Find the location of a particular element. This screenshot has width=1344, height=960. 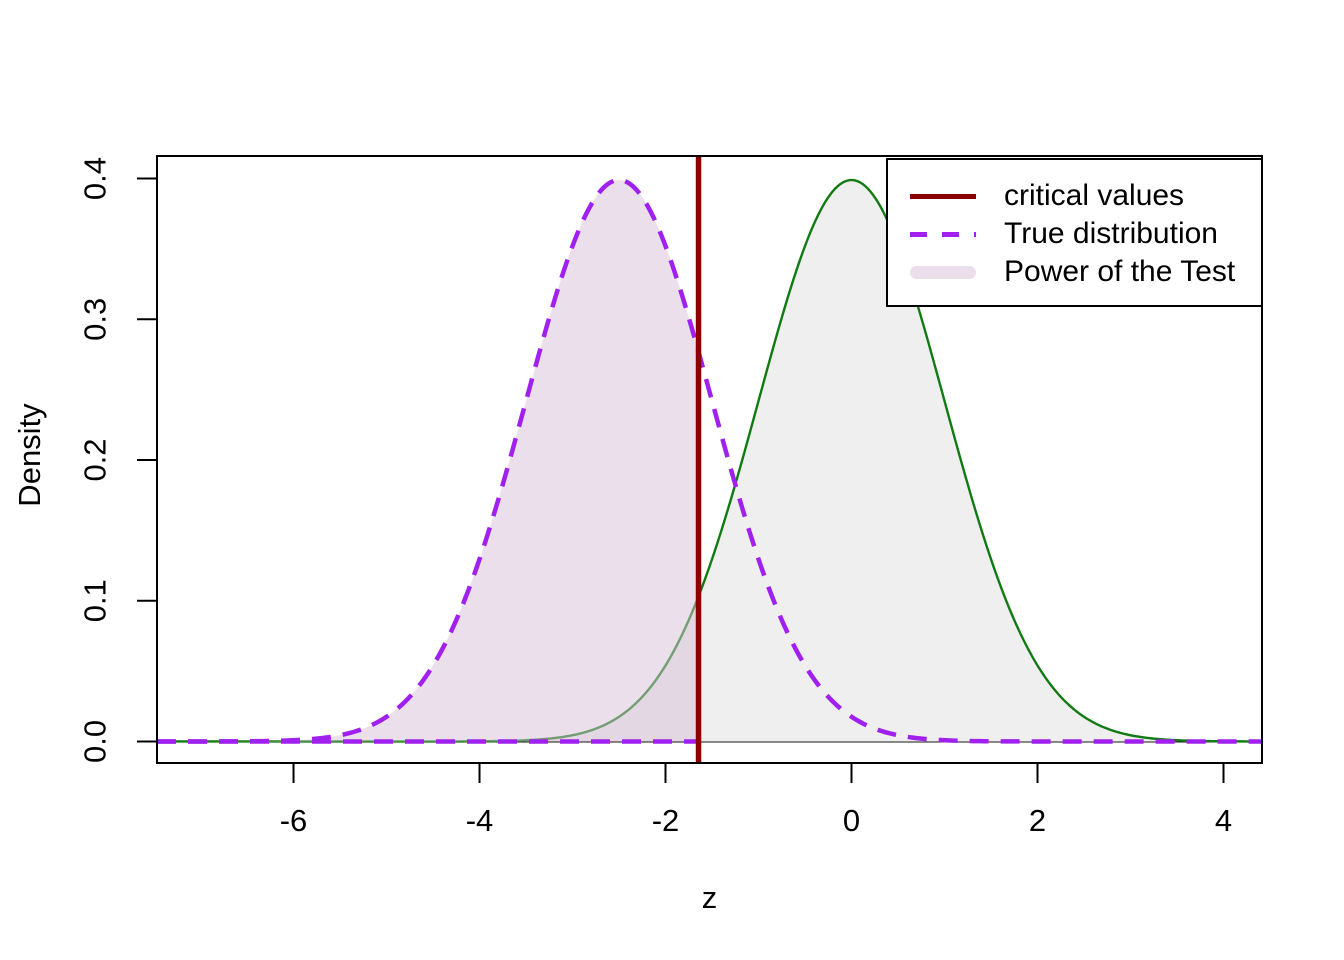

dashed-line-swatch-icon is located at coordinates (943, 234).